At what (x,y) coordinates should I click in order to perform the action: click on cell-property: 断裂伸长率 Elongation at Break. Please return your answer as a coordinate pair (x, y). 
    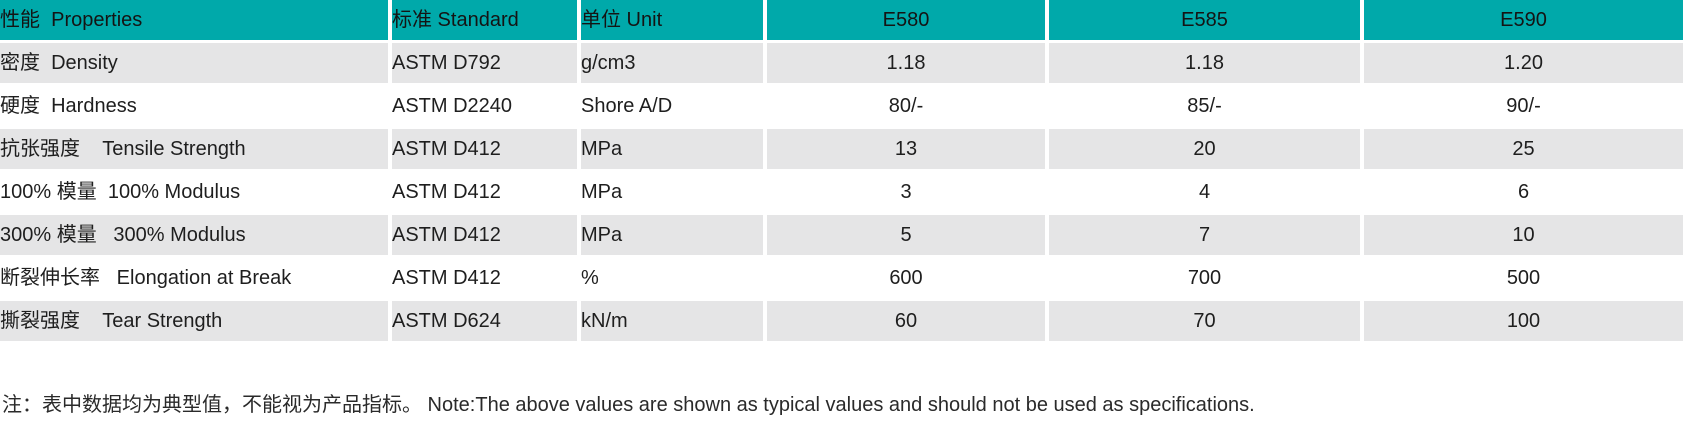
    Looking at the image, I should click on (196, 278).